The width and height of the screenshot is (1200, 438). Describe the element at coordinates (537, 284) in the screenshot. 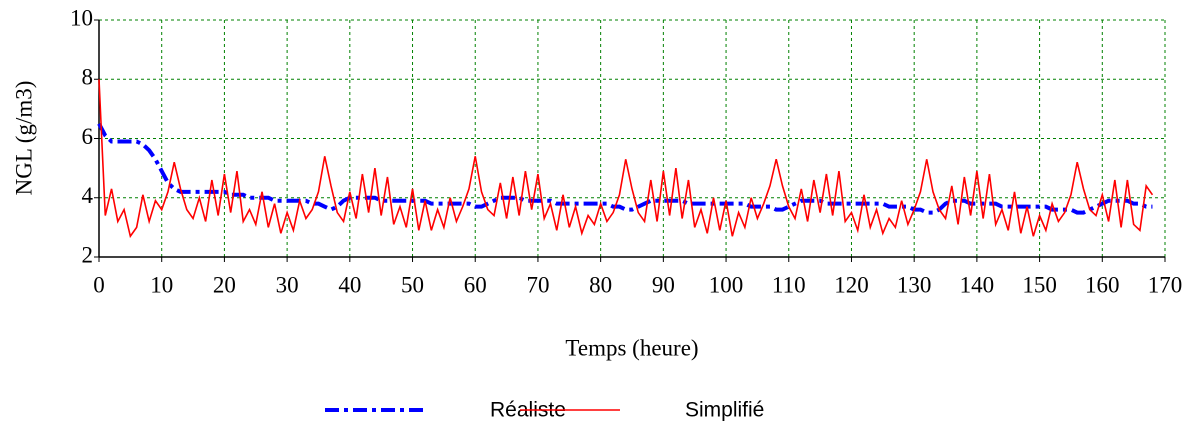

I see `x-tick-label: 70` at that location.